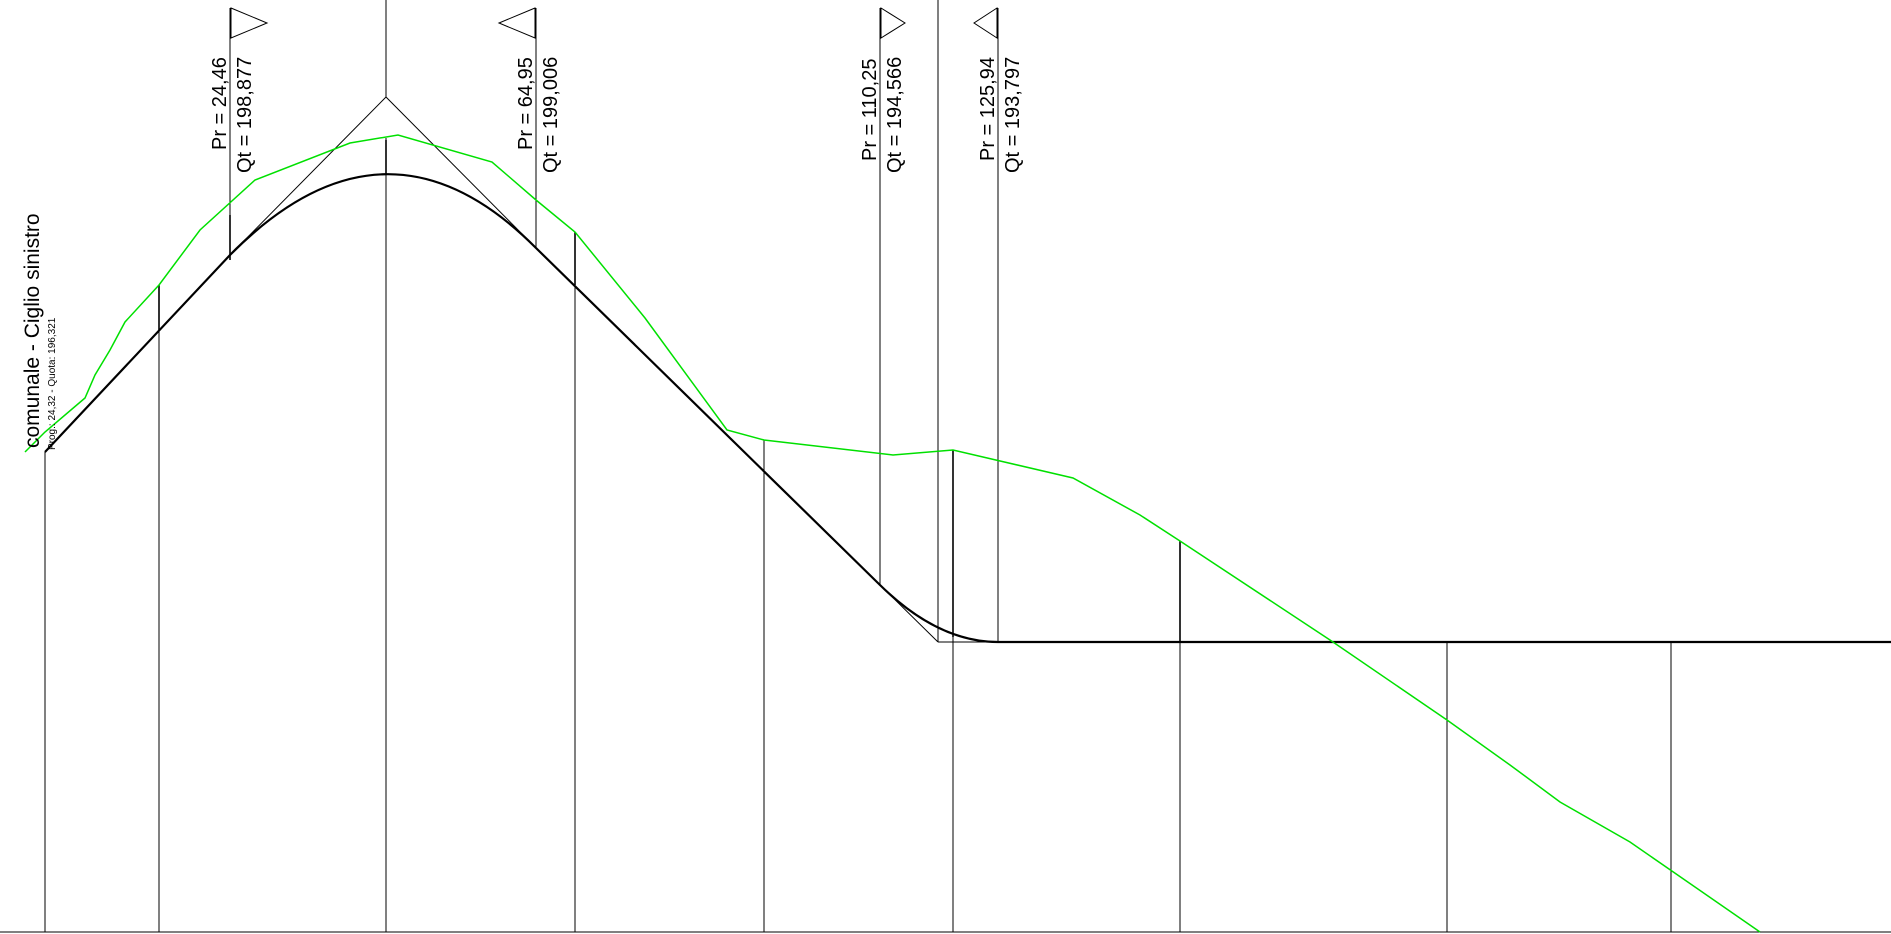  I want to click on elevation-label: Qt = 194,566, so click(895, 115).